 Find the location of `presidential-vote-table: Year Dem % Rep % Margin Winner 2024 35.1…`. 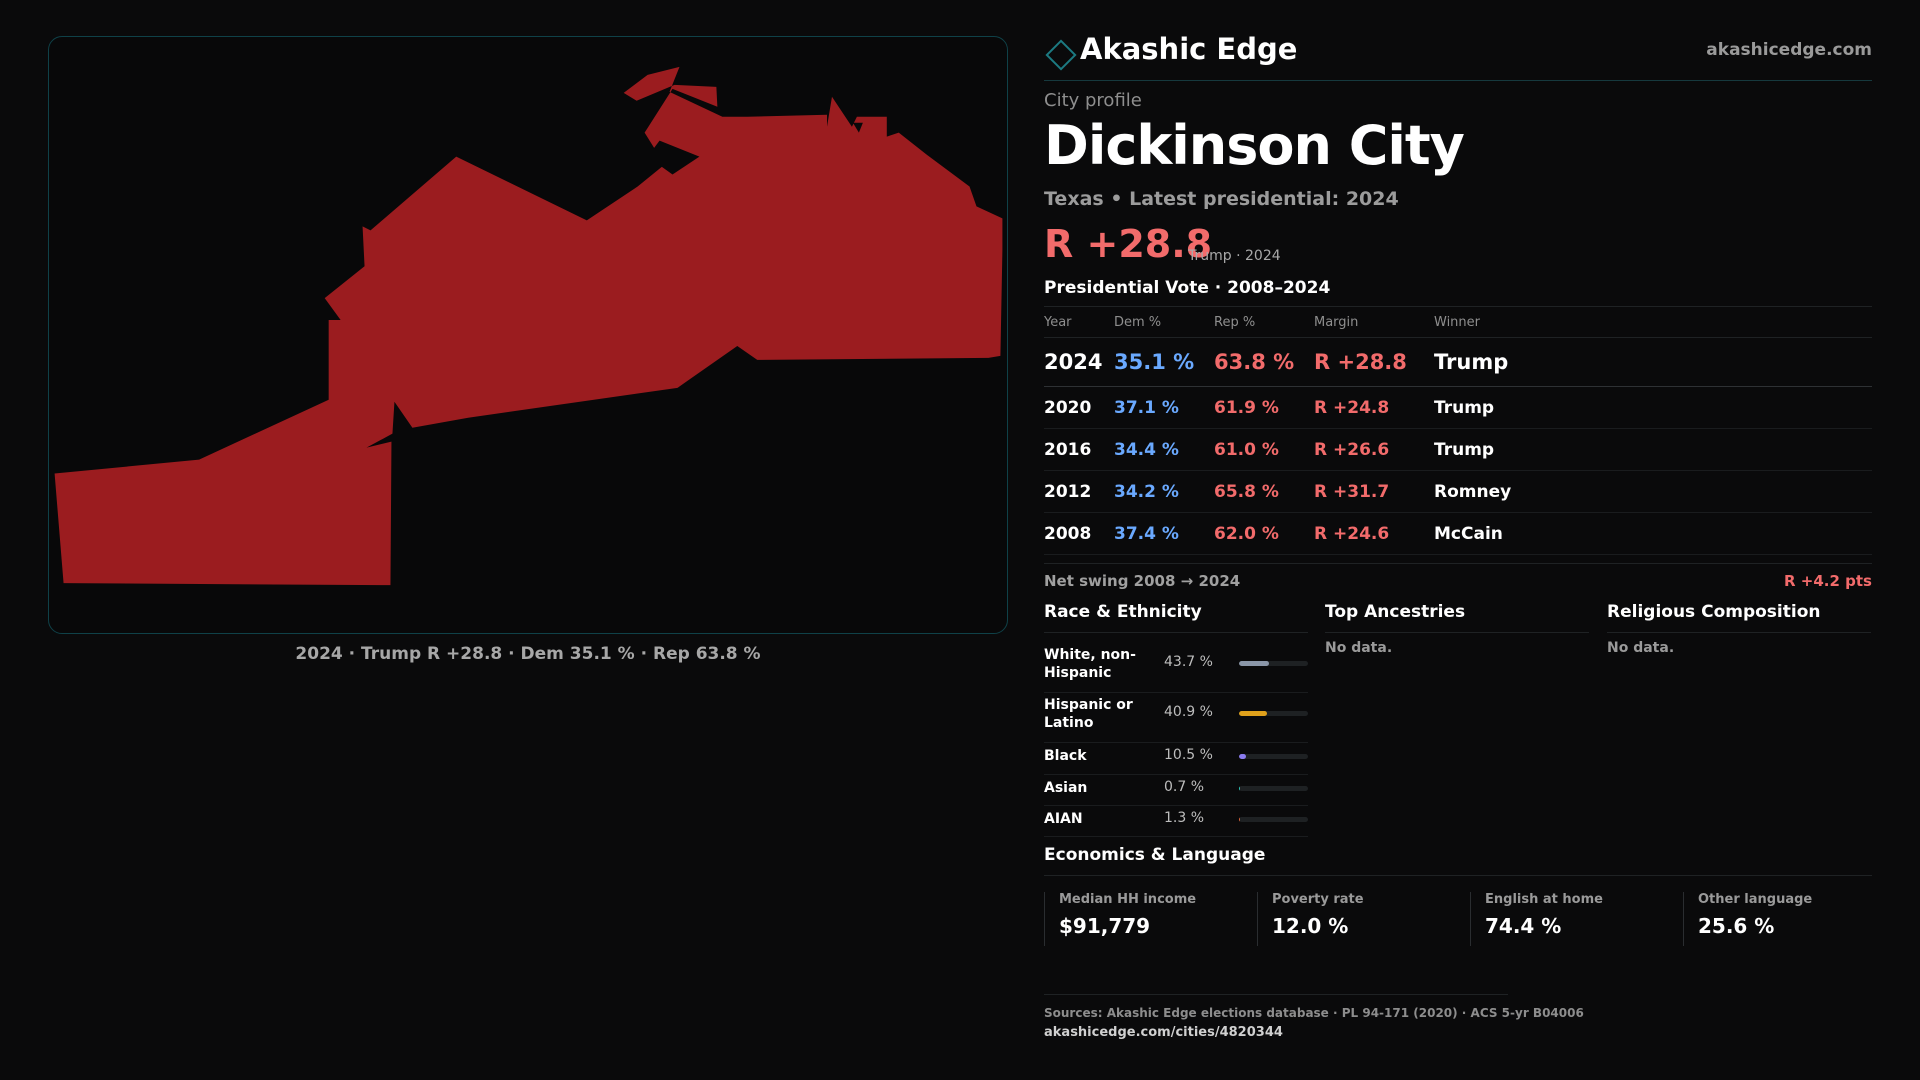

presidential-vote-table: Year Dem % Rep % Margin Winner 2024 35.1… is located at coordinates (1458, 430).